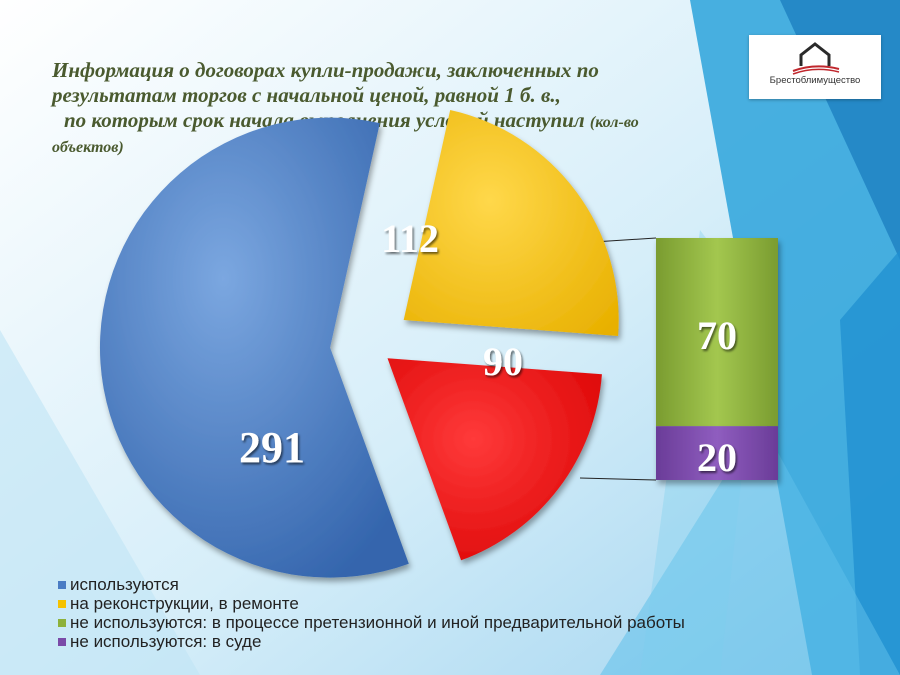  What do you see at coordinates (371, 584) in the screenshot?
I see `legend-item-used: используются` at bounding box center [371, 584].